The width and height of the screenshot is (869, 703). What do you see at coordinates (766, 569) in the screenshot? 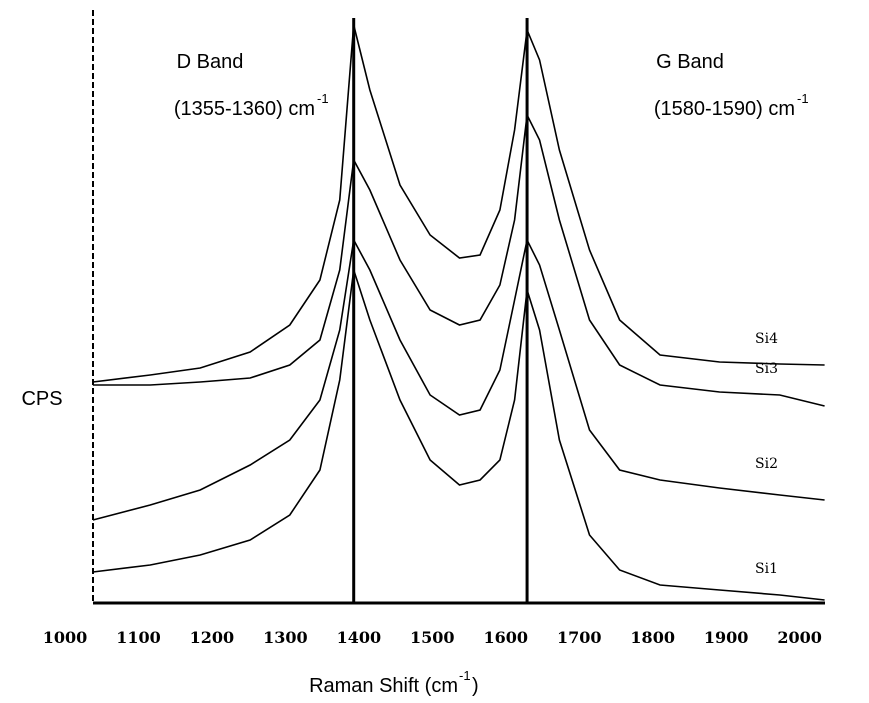
I see `series-label: Si1` at bounding box center [766, 569].